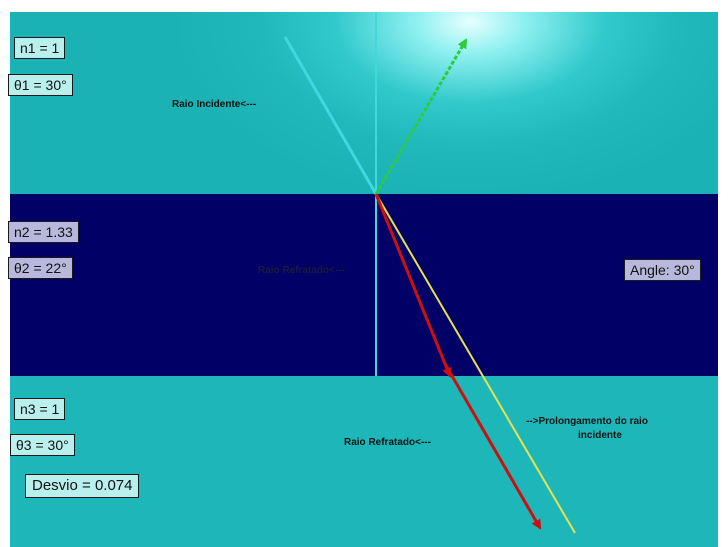  Describe the element at coordinates (39, 48) in the screenshot. I see `n1-box: n1 = 1` at that location.